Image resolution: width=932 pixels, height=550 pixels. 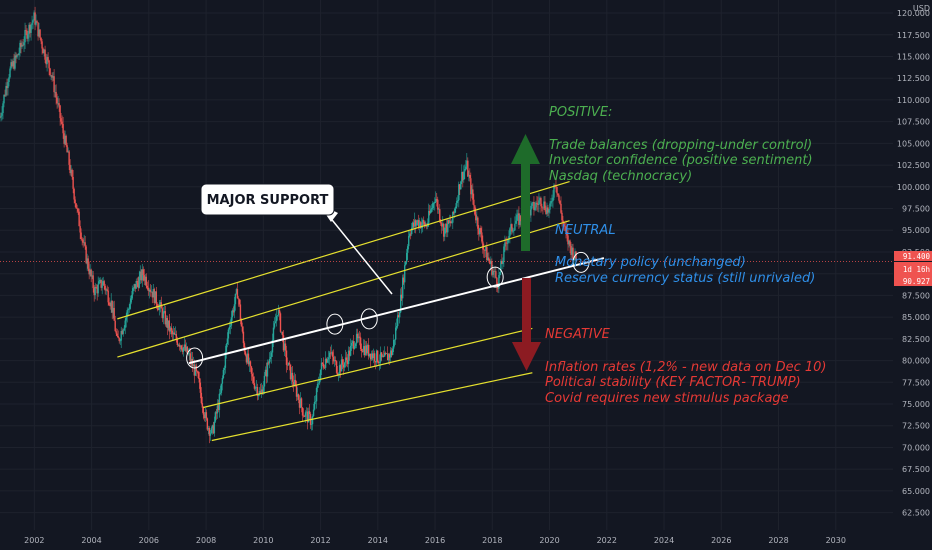 I want to click on time-tick-label: 2018, so click(x=492, y=540).